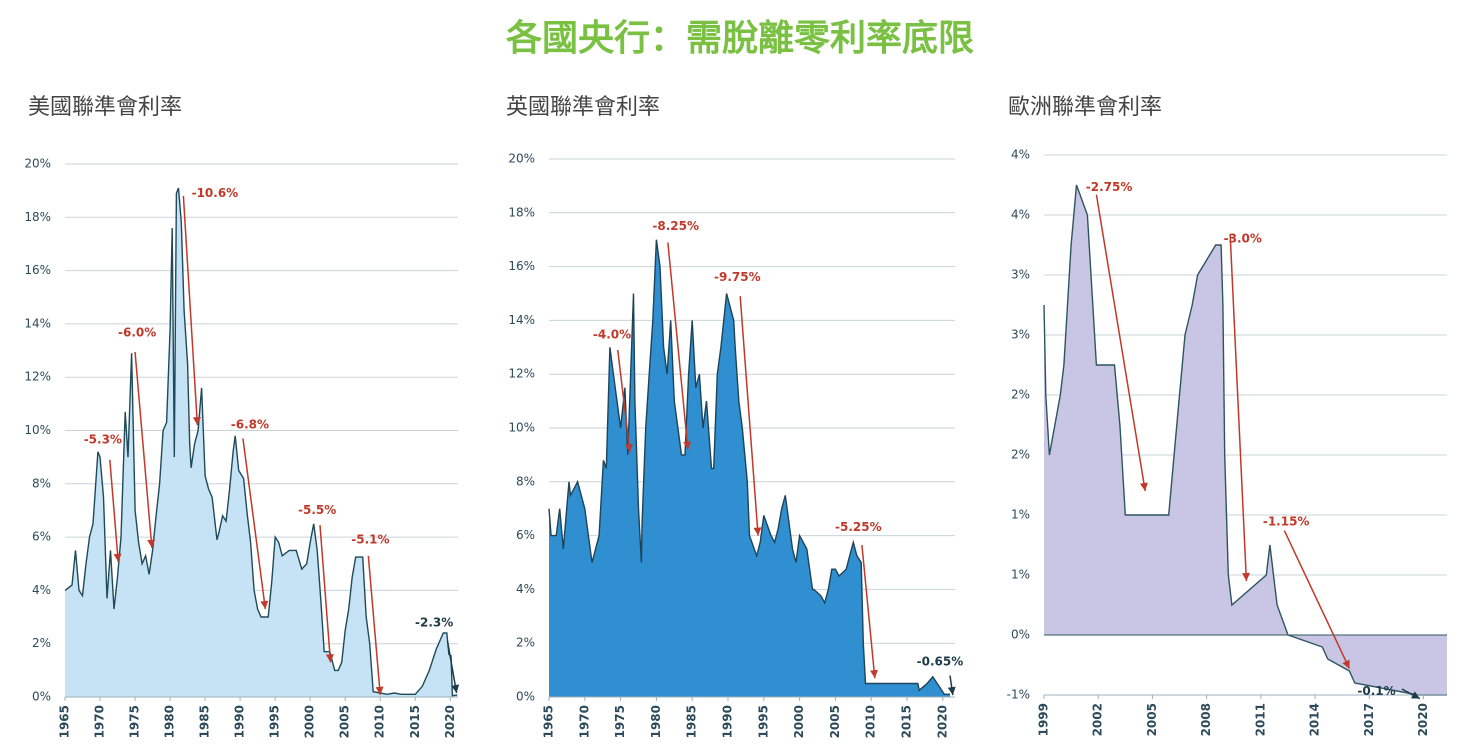 The image size is (1480, 747). I want to click on x-tick-label: 2017, so click(1369, 719).